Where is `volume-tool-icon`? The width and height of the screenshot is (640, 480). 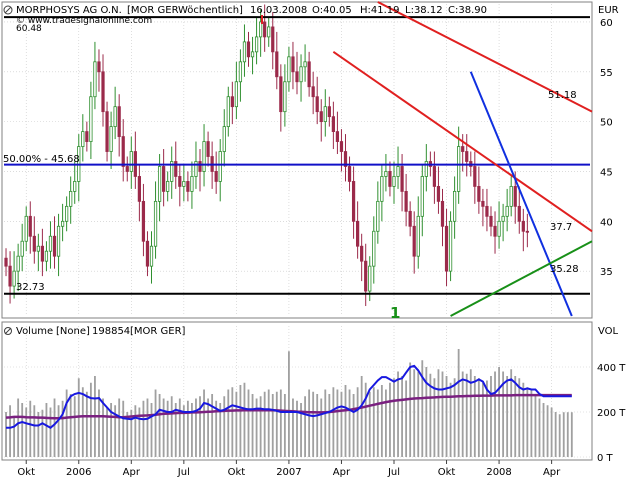 volume-tool-icon is located at coordinates (8, 331).